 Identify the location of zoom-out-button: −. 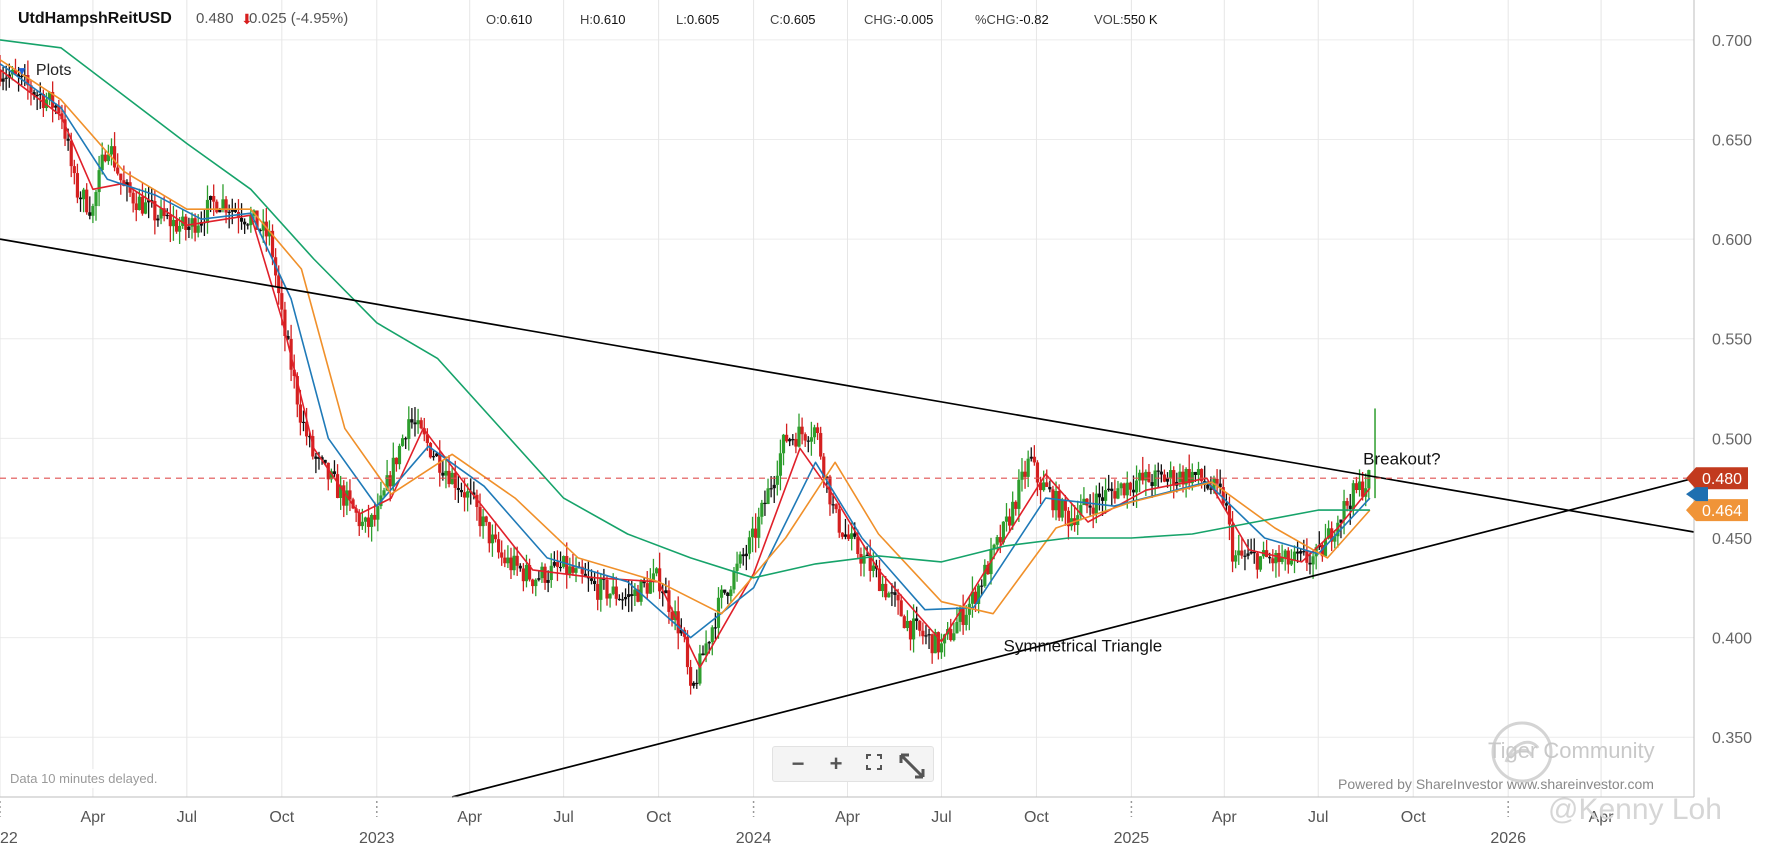
(798, 763).